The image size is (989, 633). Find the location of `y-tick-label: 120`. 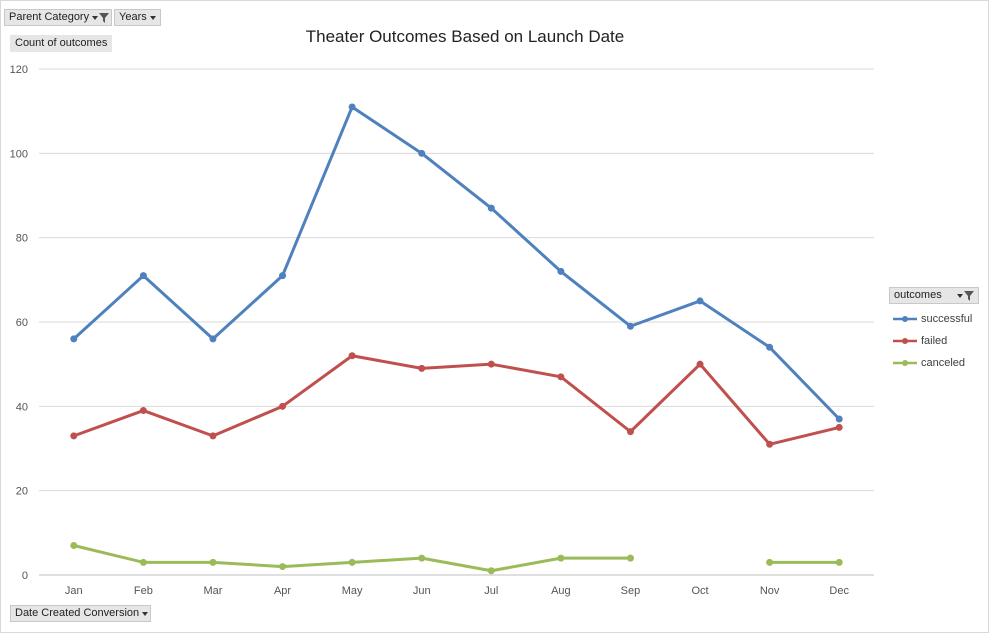

y-tick-label: 120 is located at coordinates (19, 70).